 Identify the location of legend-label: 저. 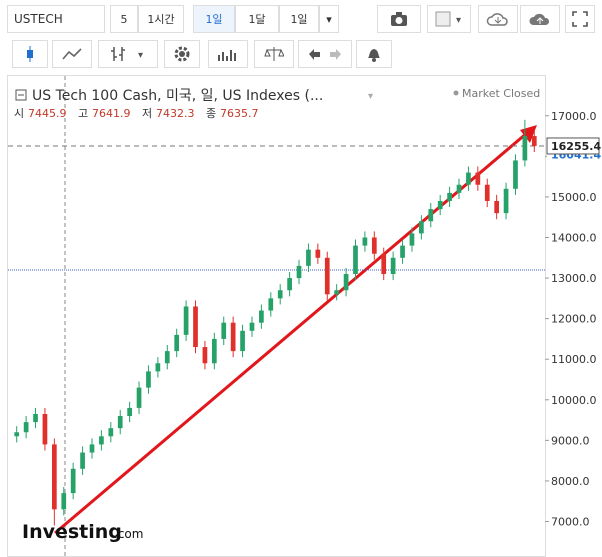
(147, 113).